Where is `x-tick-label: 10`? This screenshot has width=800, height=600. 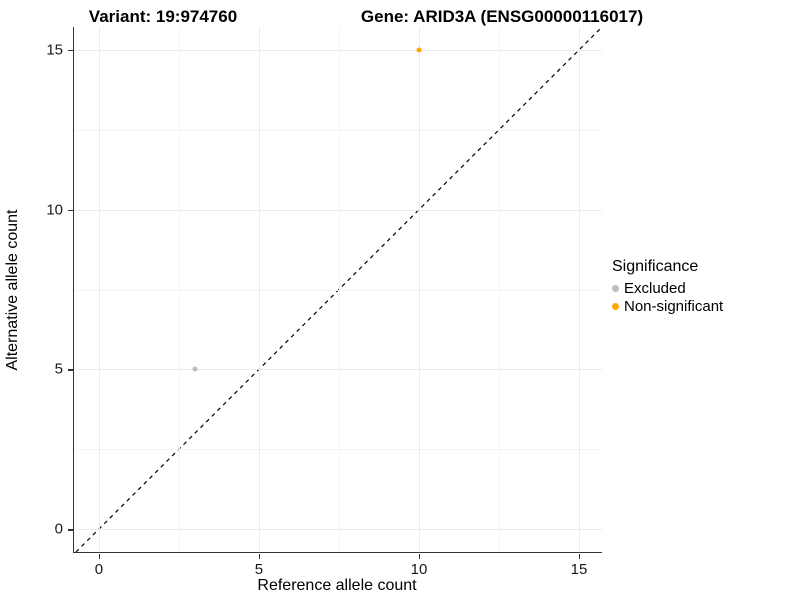
x-tick-label: 10 is located at coordinates (419, 569).